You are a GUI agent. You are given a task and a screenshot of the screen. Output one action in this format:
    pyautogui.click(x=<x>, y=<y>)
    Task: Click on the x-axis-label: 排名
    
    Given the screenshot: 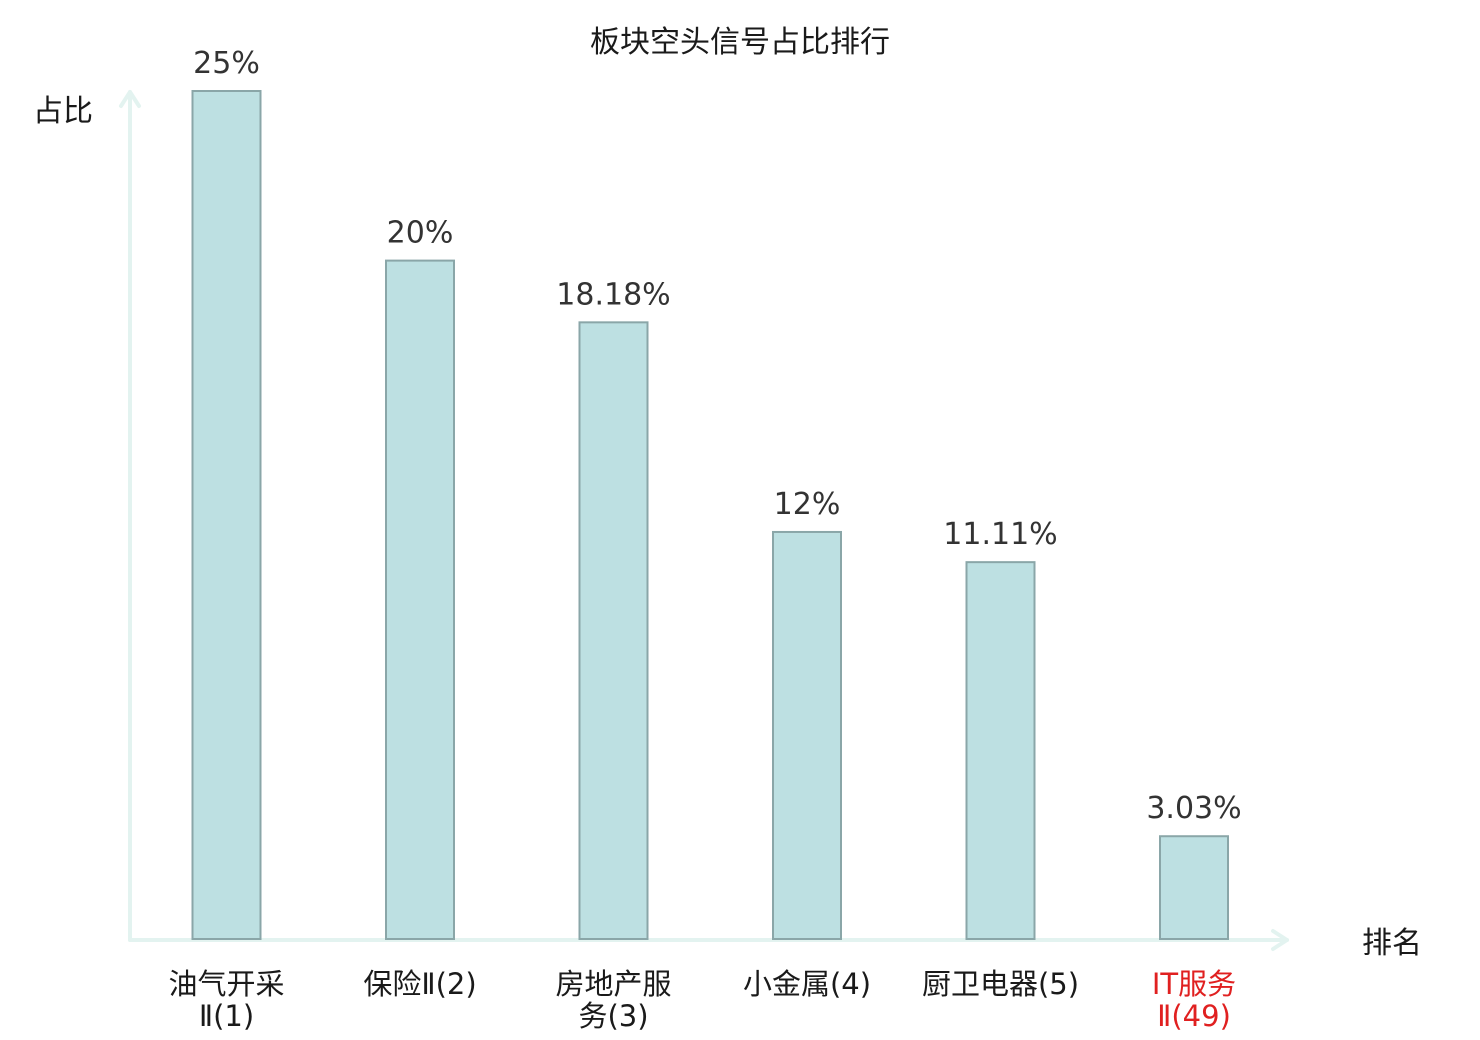 What is the action you would take?
    pyautogui.click(x=1392, y=943)
    